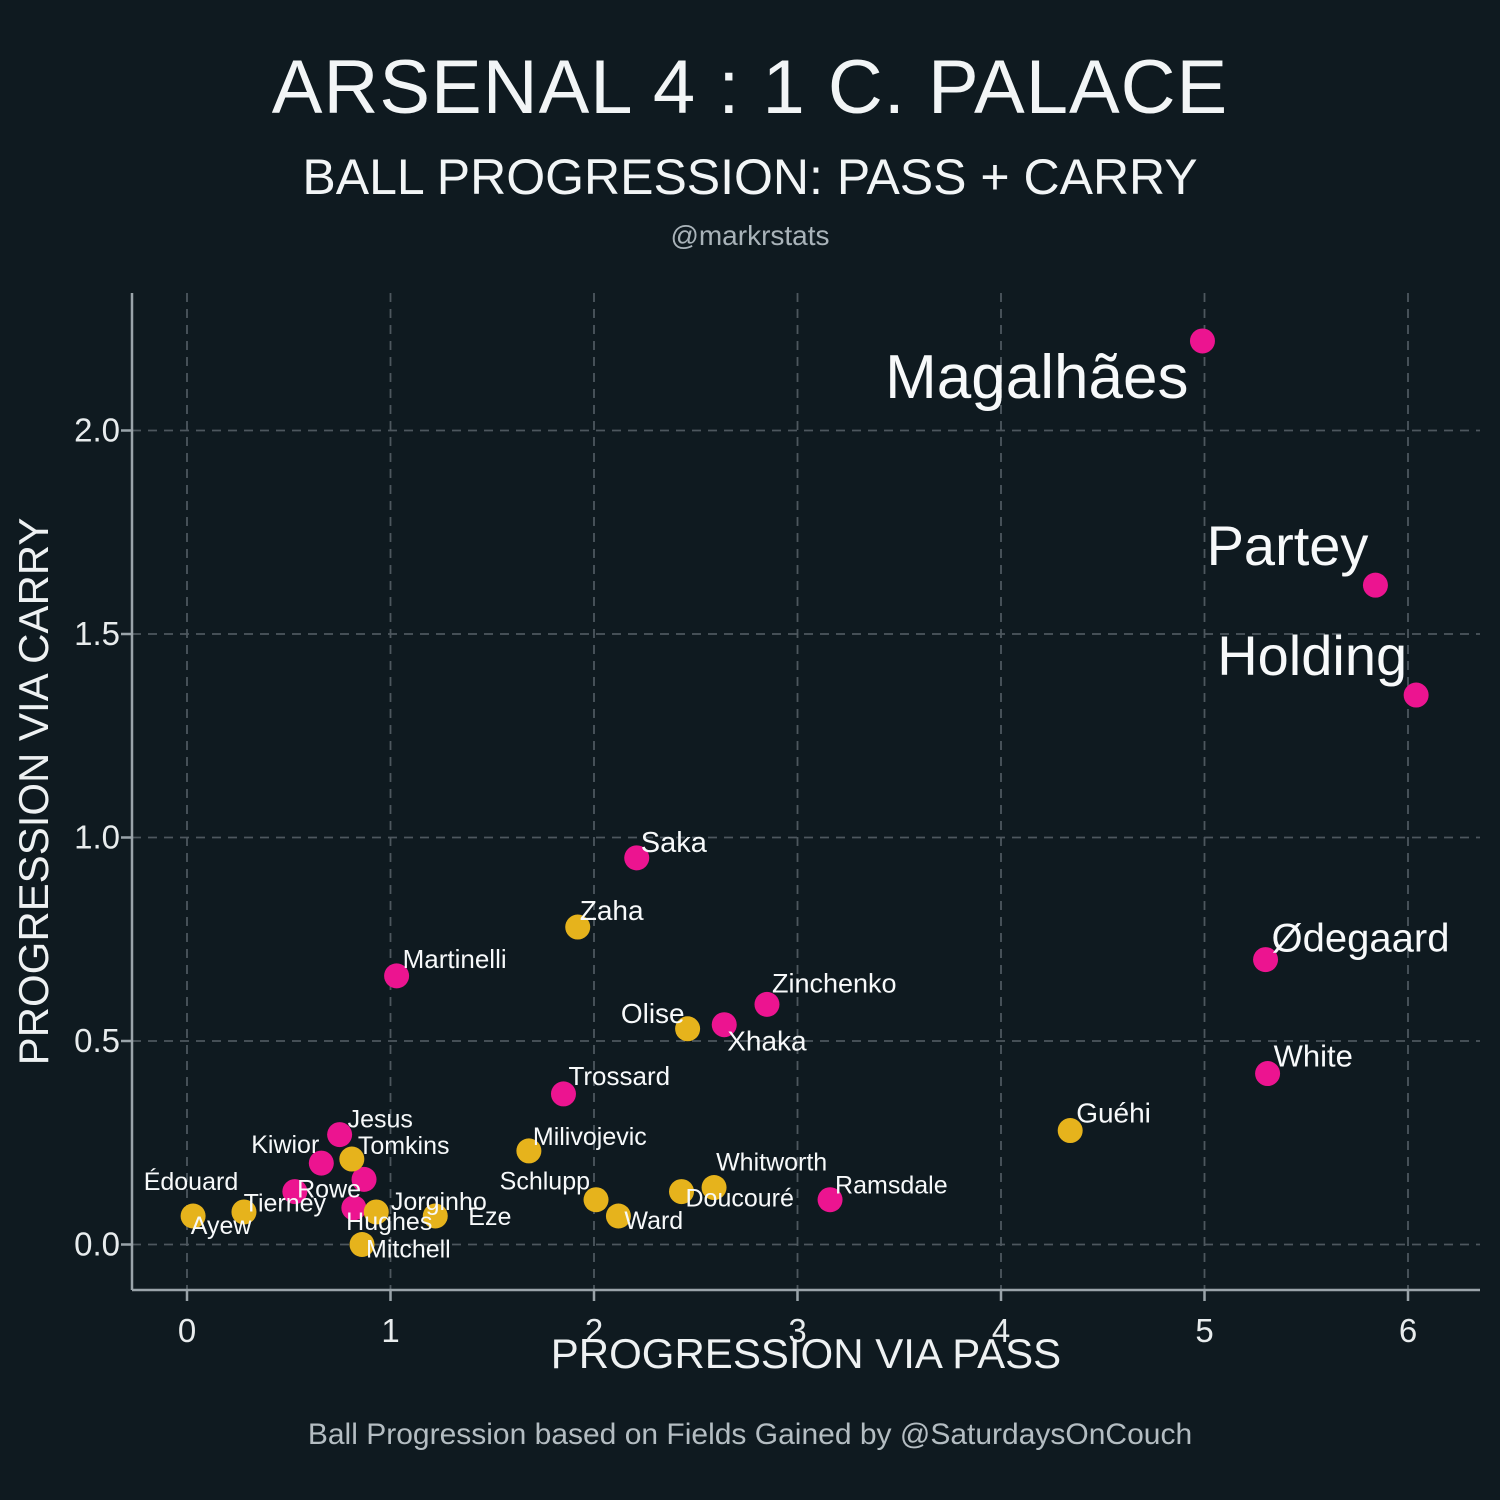  What do you see at coordinates (750, 177) in the screenshot?
I see `chart-subtitle: BALL PROGRESSION: PASS + CARRY` at bounding box center [750, 177].